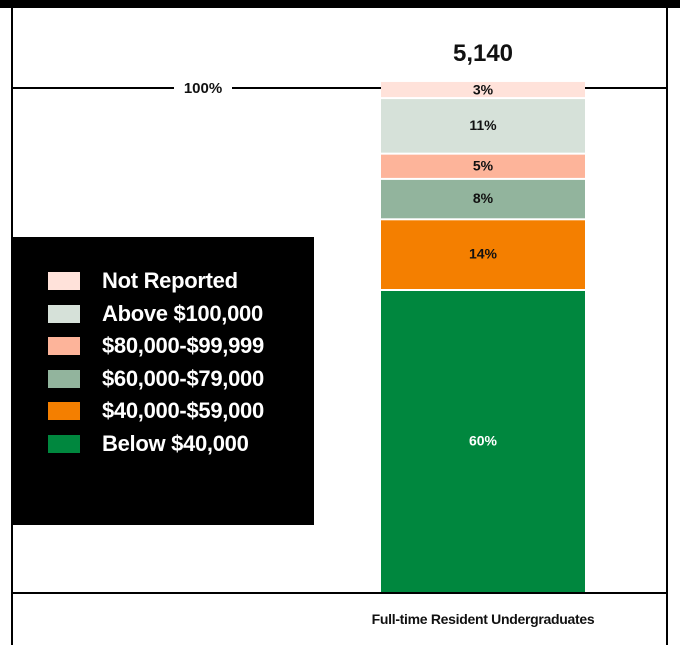 Image resolution: width=680 pixels, height=645 pixels. I want to click on legend-item: $60,000-$79,000, so click(181, 379).